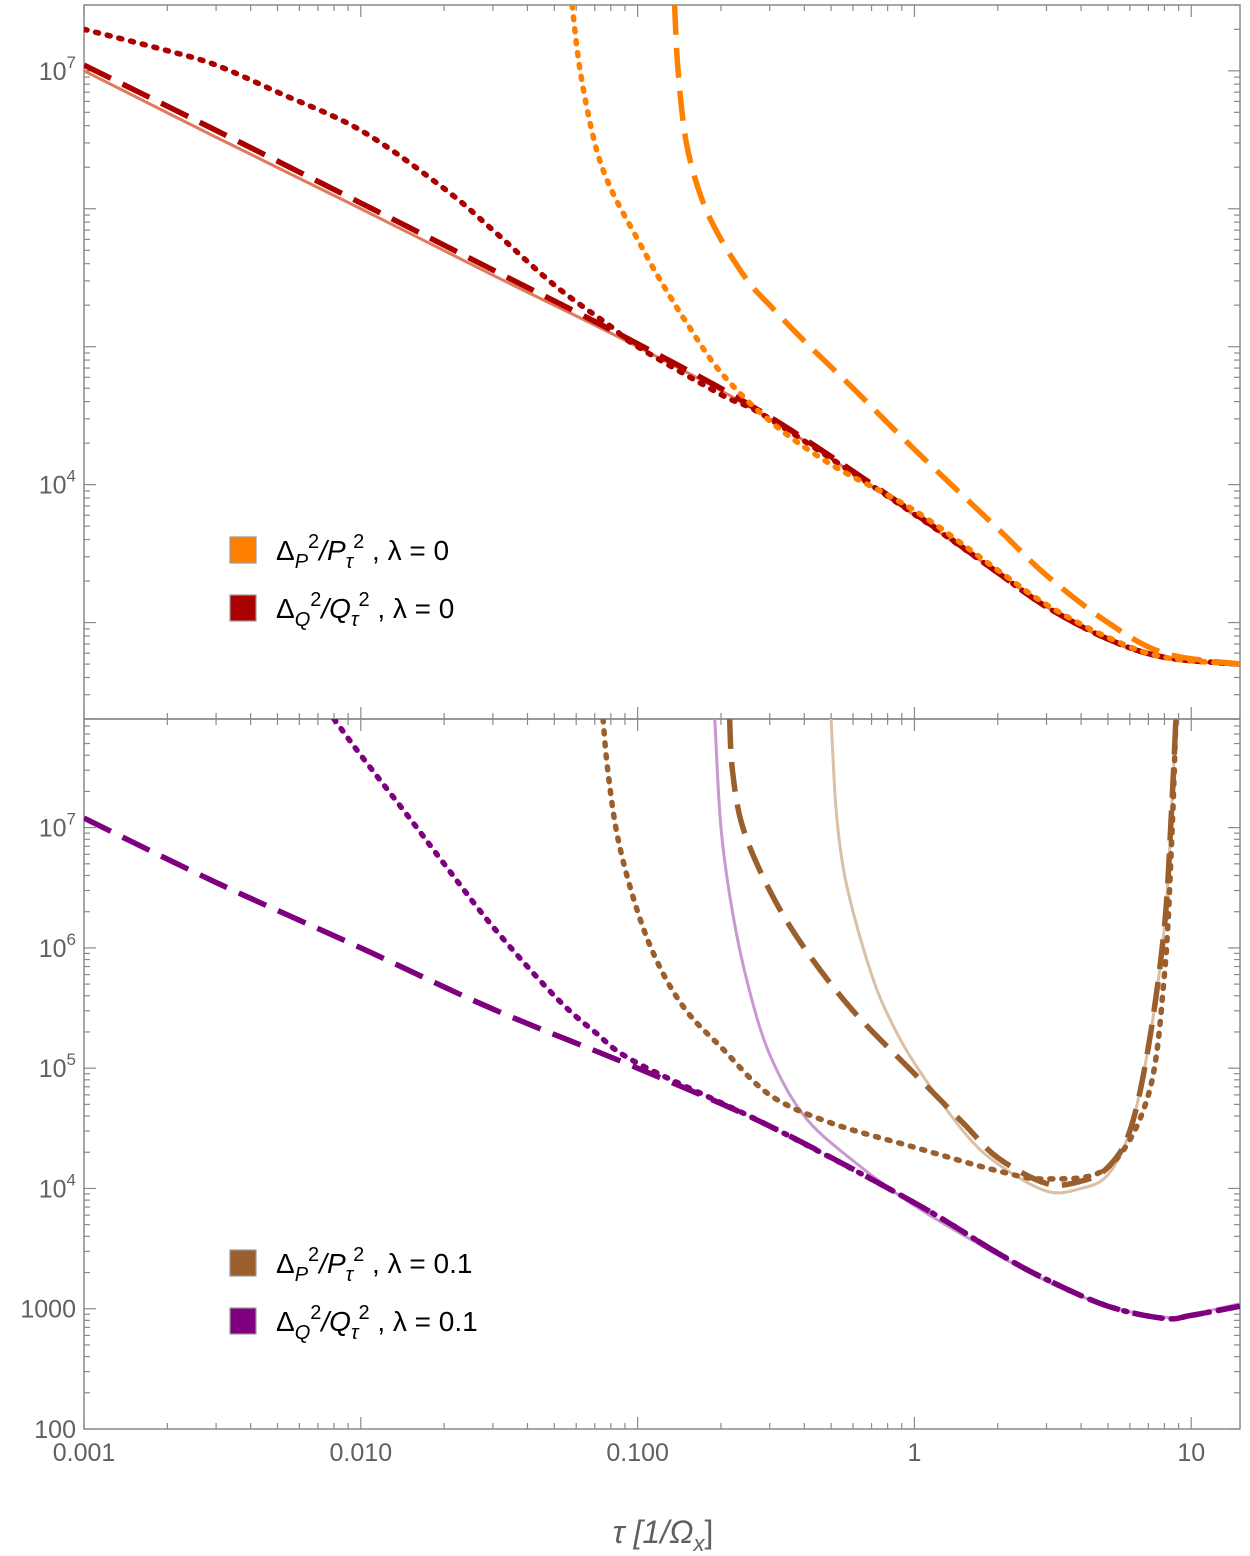 Image resolution: width=1250 pixels, height=1556 pixels. What do you see at coordinates (698, 1543) in the screenshot?
I see `x-axis-title-sub: x` at bounding box center [698, 1543].